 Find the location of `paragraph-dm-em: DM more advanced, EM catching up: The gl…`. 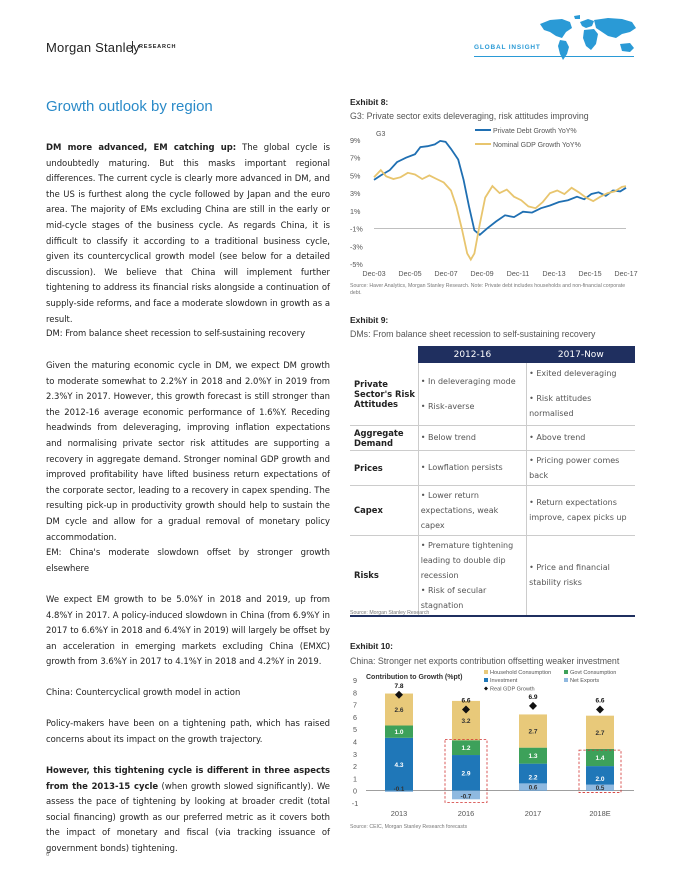

paragraph-dm-em: DM more advanced, EM catching up: The gl… is located at coordinates (188, 233).